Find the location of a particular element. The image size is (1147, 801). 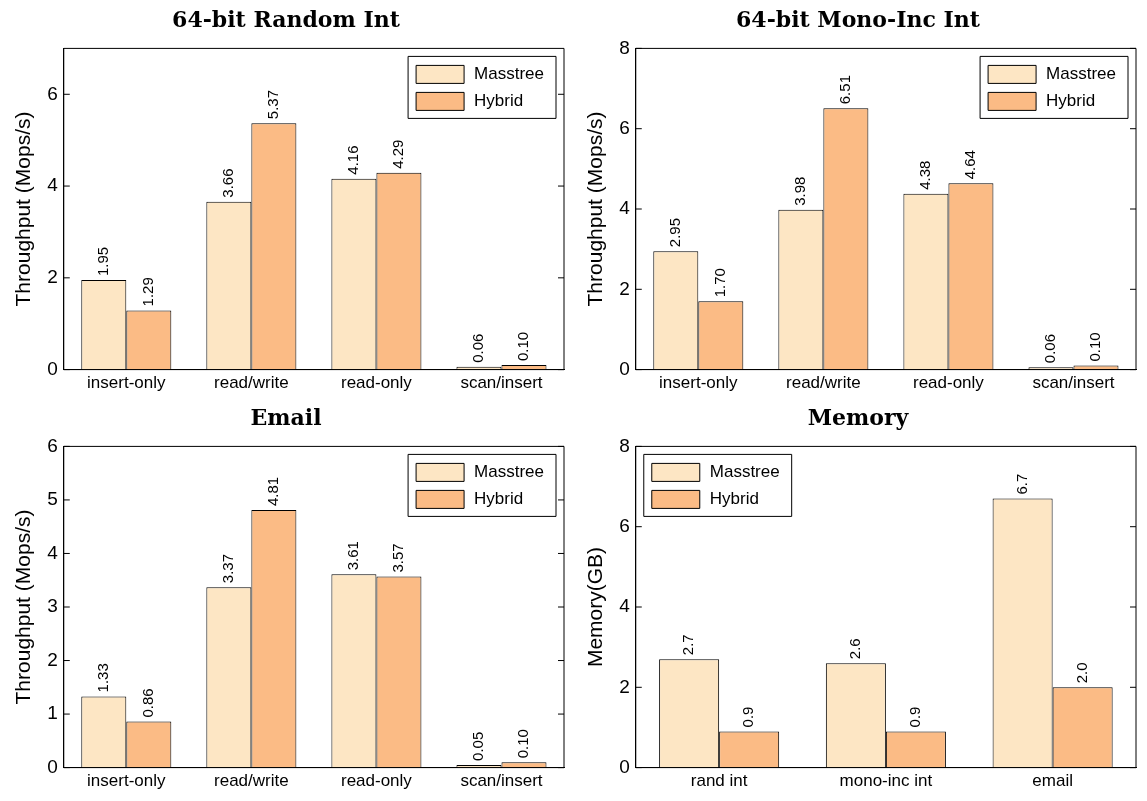

data-label: 4.38 is located at coordinates (925, 175).